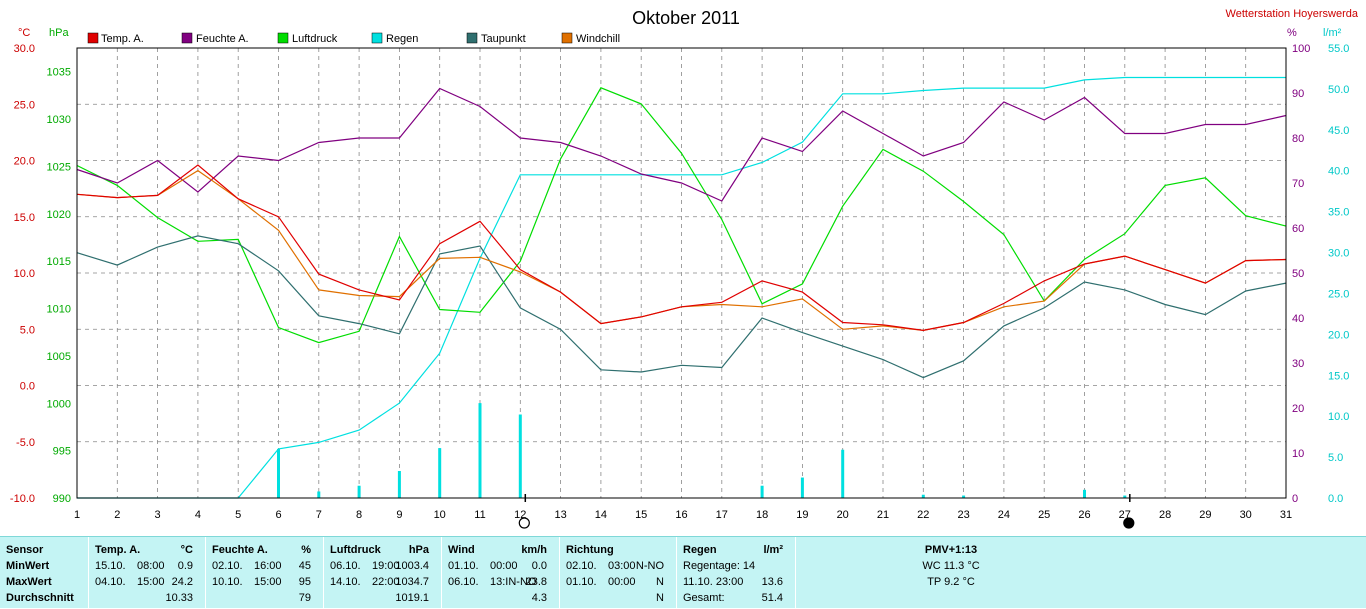 The width and height of the screenshot is (1366, 609). What do you see at coordinates (315, 39) in the screenshot?
I see `legend-label-pressure: Luftdruck` at bounding box center [315, 39].